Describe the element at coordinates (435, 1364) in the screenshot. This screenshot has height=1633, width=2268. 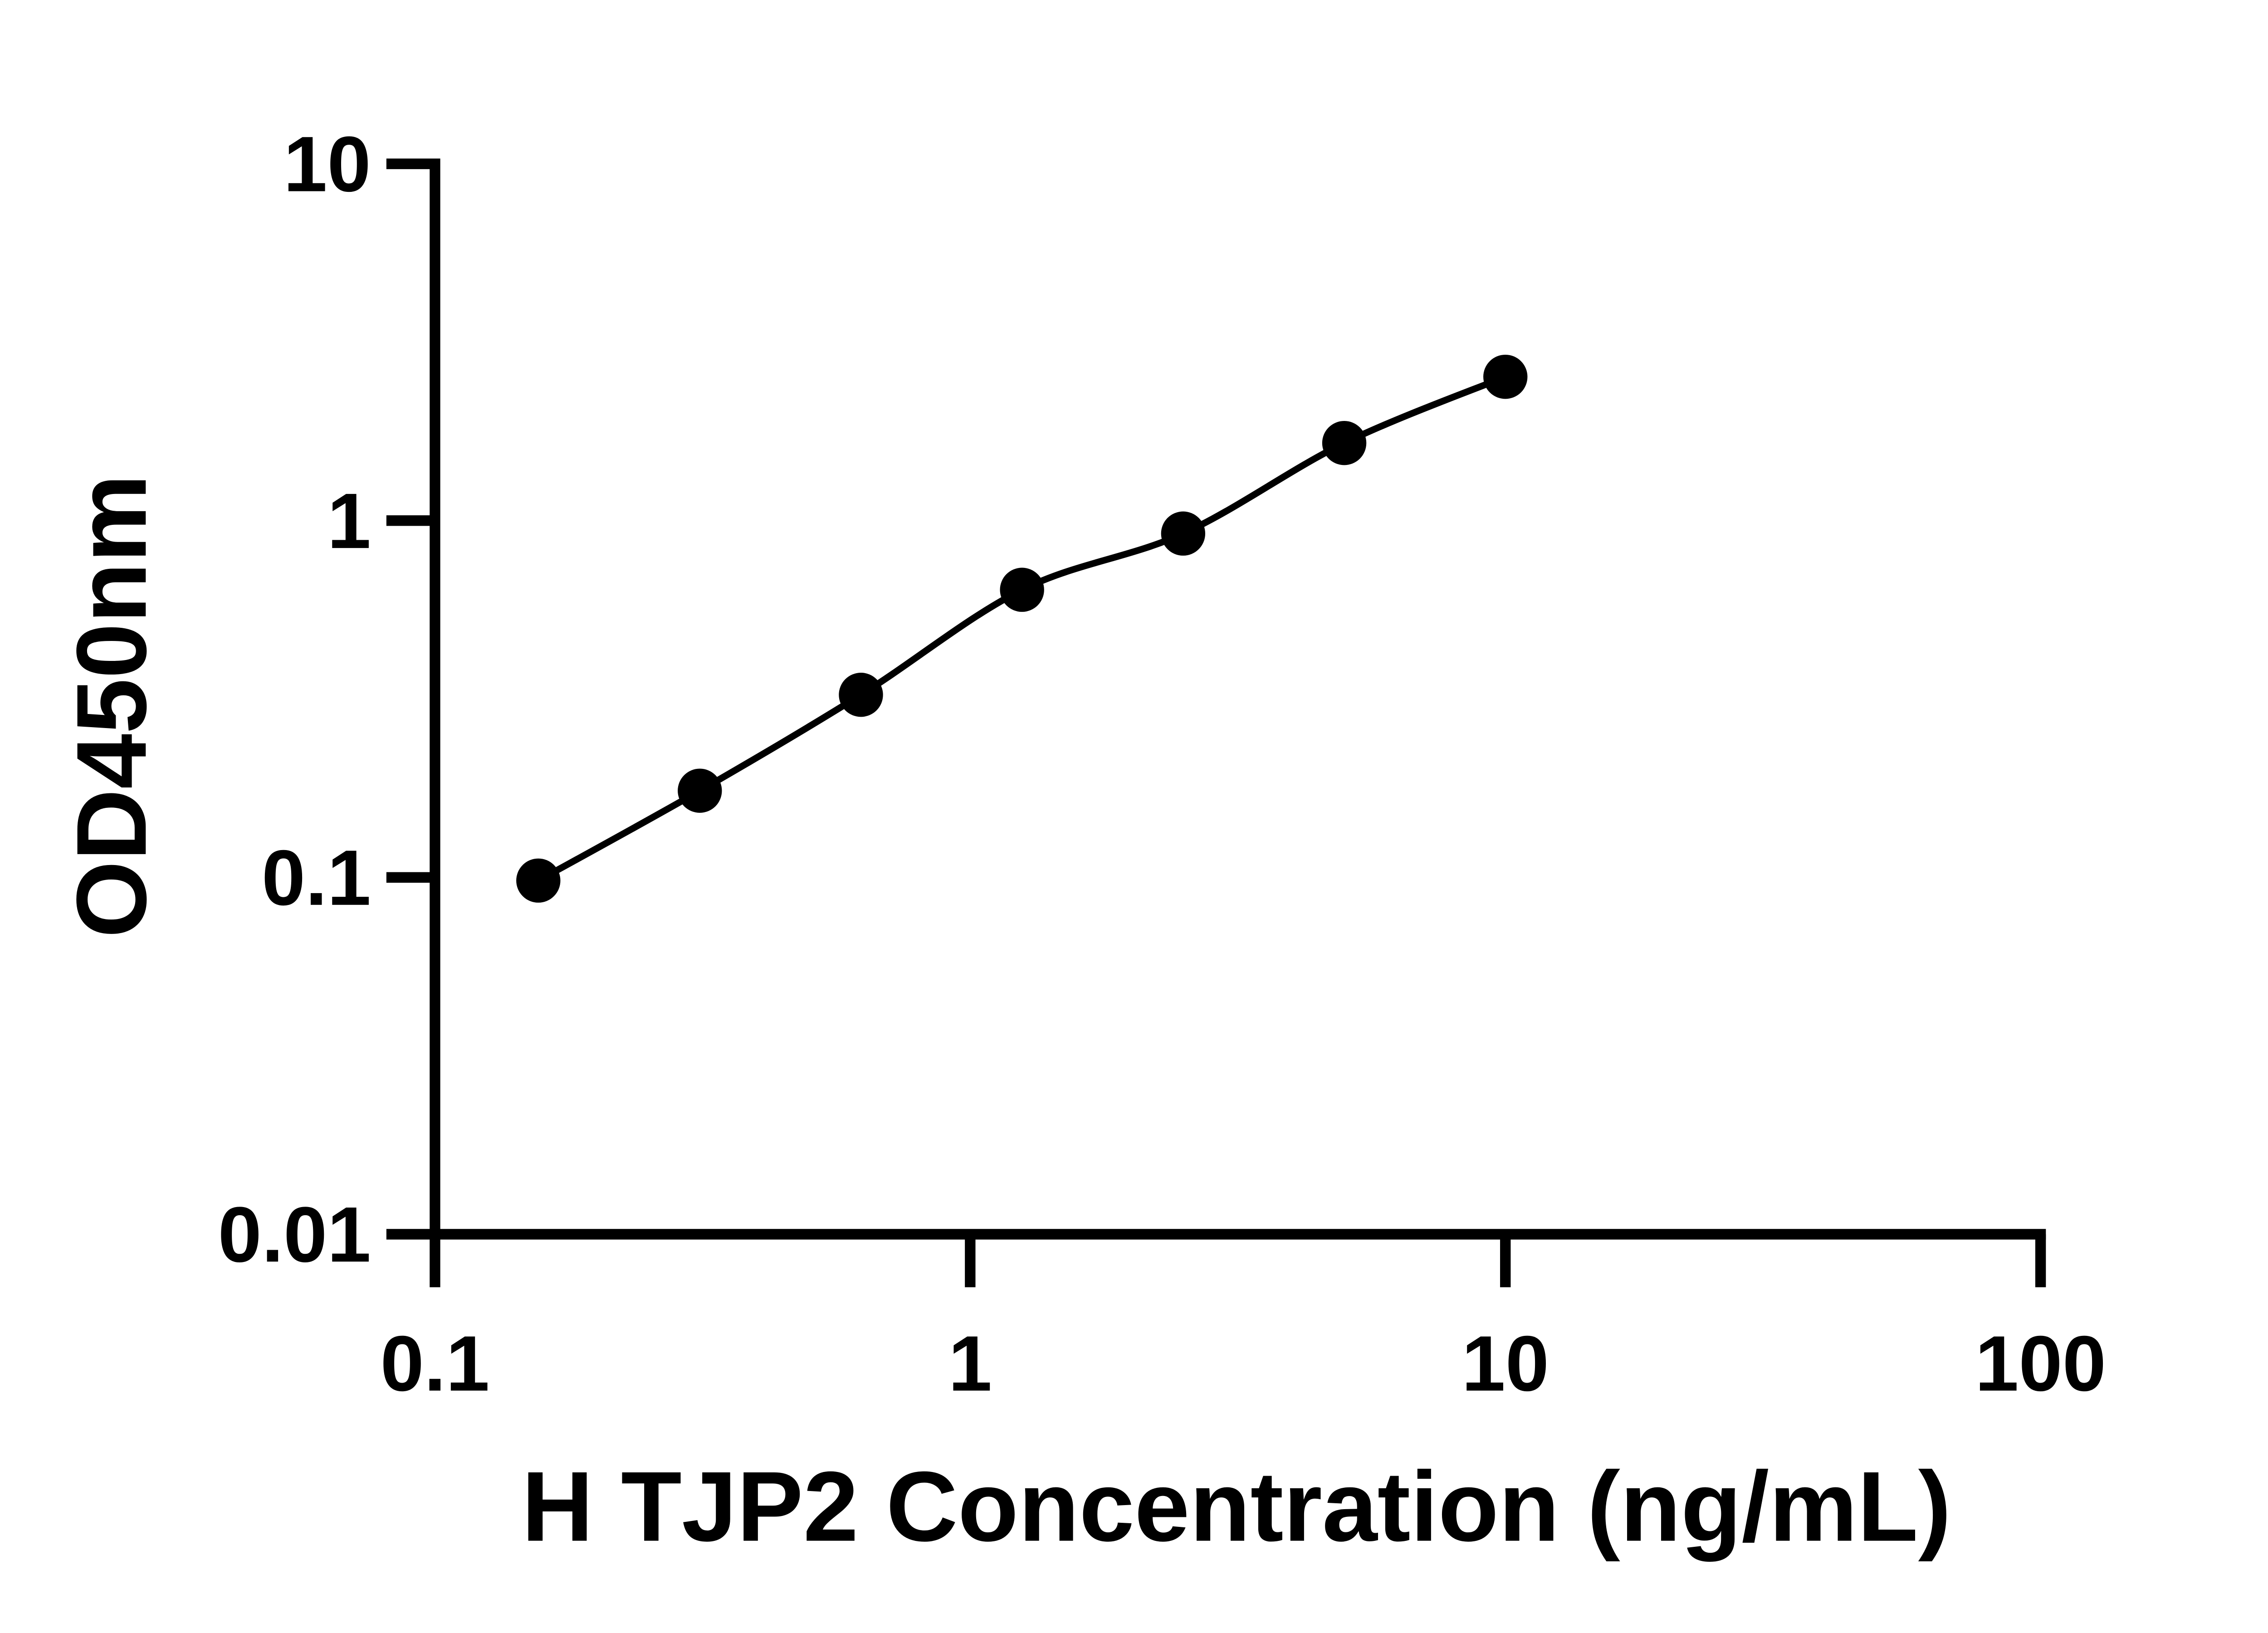
I see `x-tick-label: 0.1` at that location.